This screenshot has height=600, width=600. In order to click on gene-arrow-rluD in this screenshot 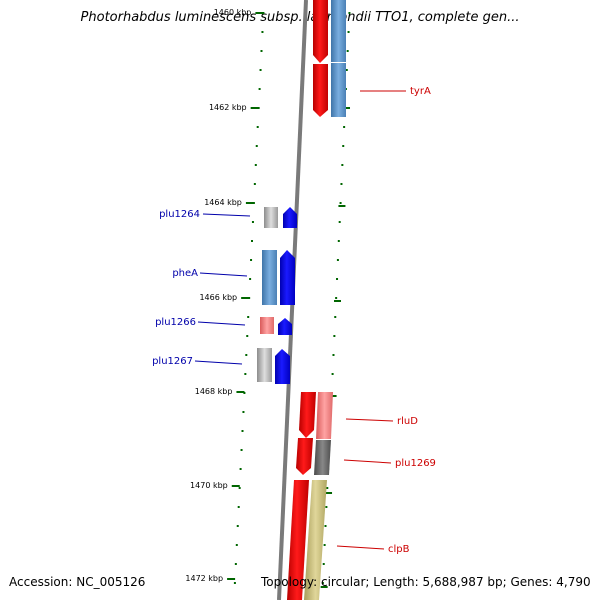, I will do `click(307, 415)`.